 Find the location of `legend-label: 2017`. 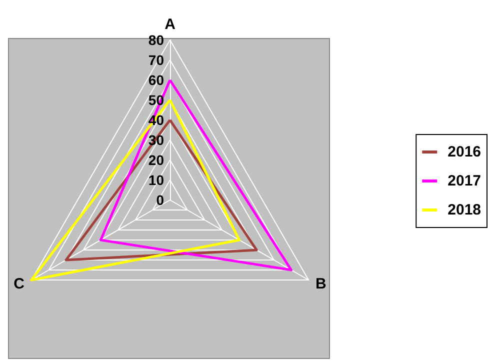

legend-label: 2017 is located at coordinates (465, 181).